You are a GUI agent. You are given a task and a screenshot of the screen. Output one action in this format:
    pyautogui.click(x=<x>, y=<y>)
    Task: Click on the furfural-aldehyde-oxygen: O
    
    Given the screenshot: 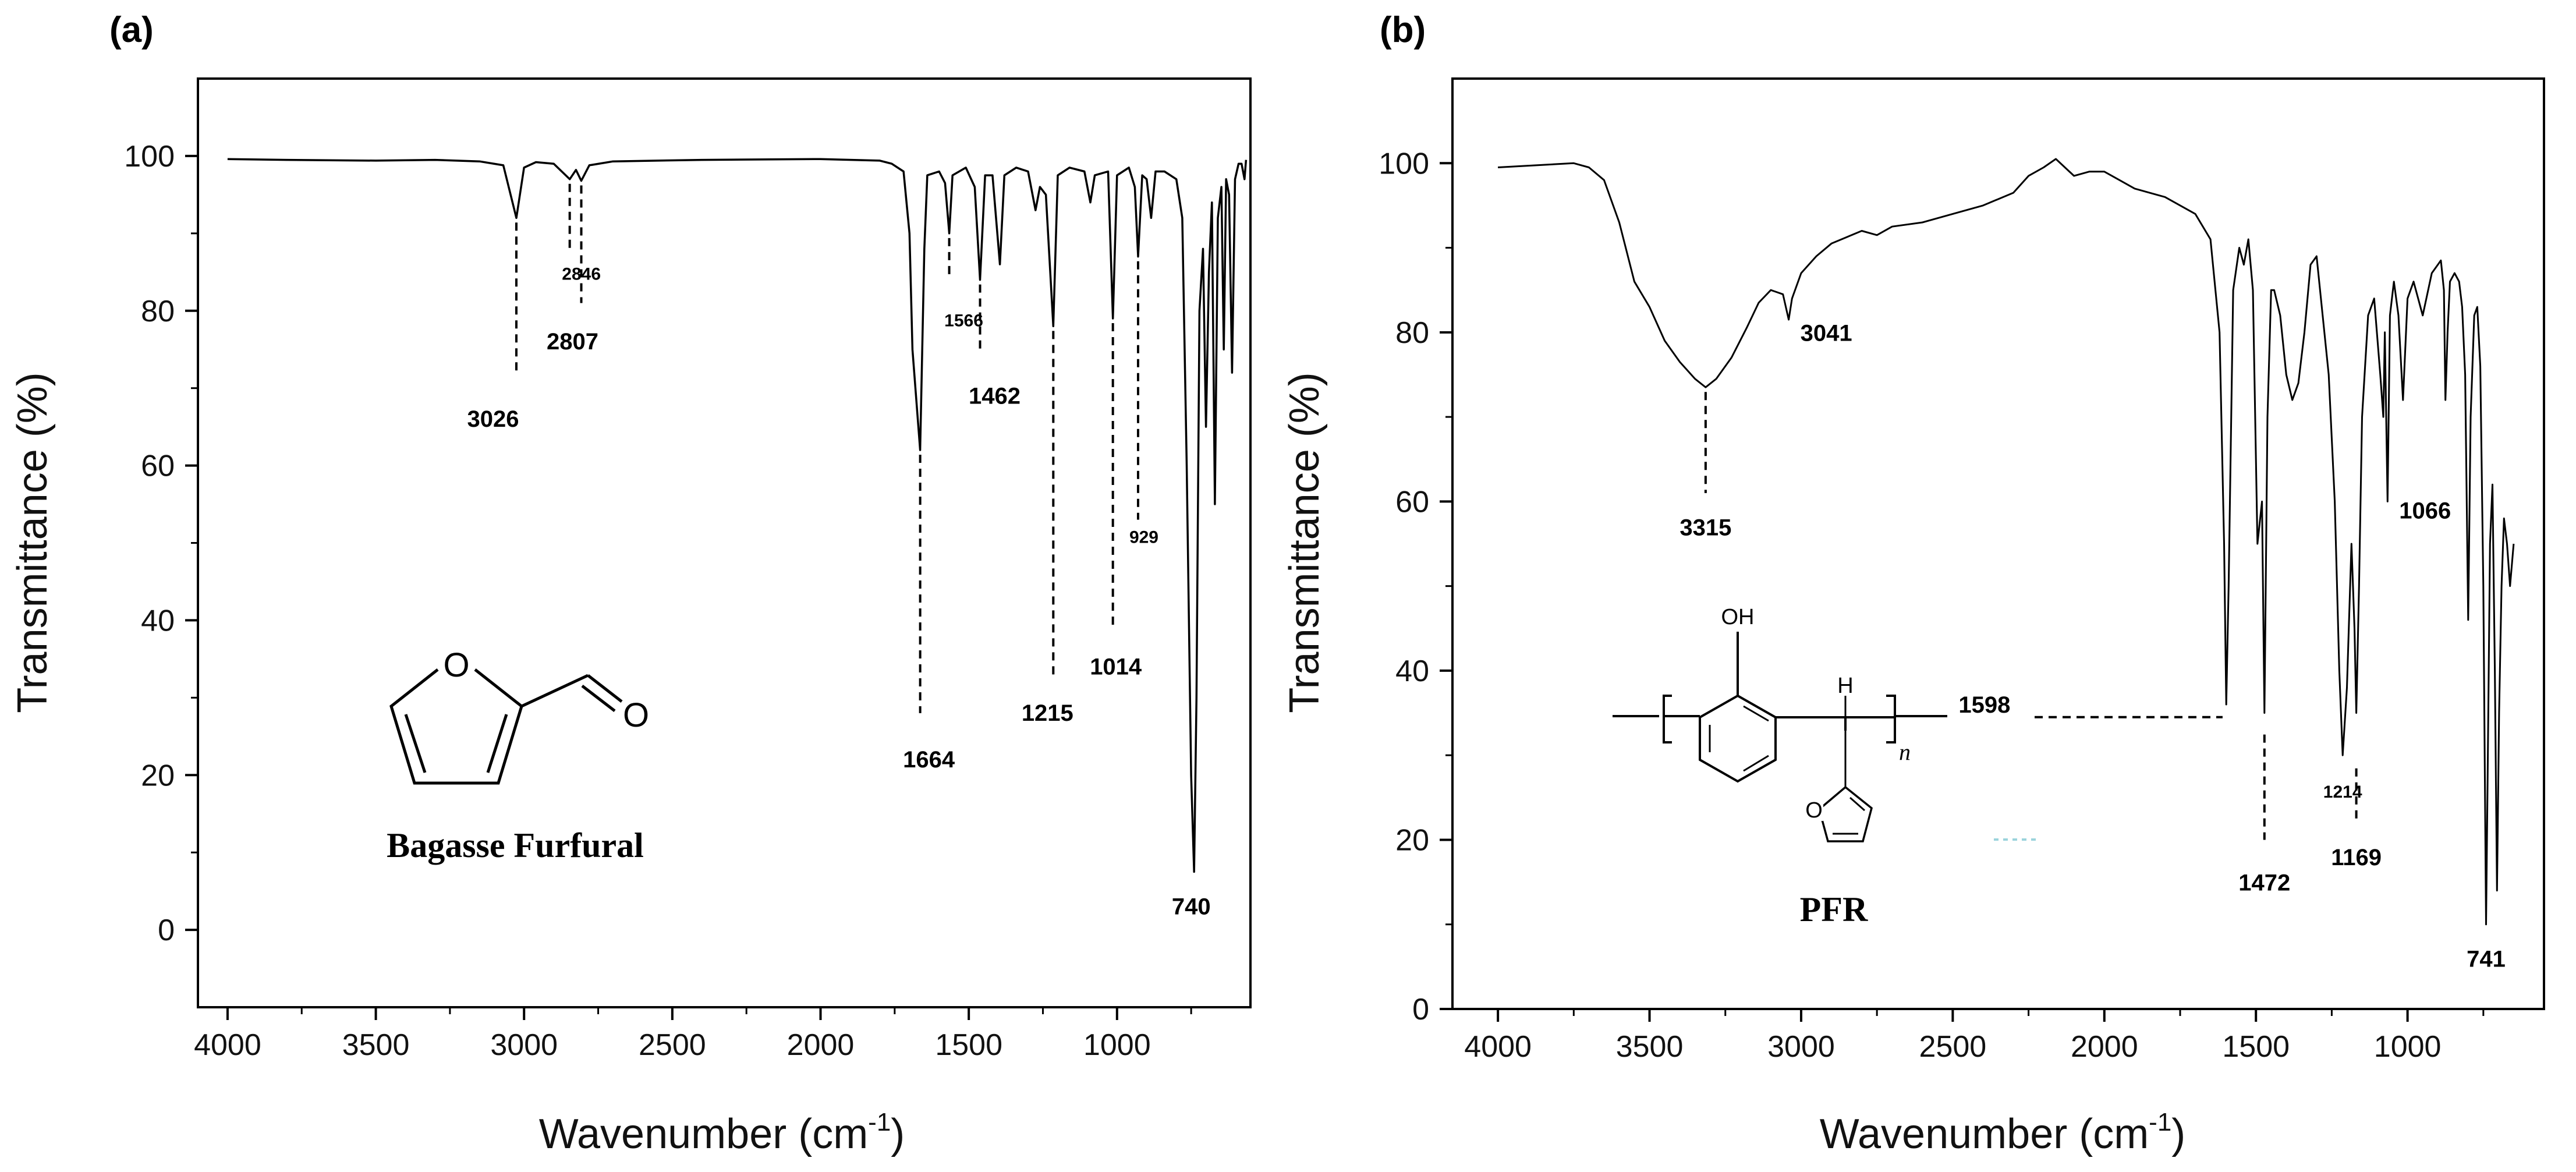 What is the action you would take?
    pyautogui.click(x=636, y=715)
    